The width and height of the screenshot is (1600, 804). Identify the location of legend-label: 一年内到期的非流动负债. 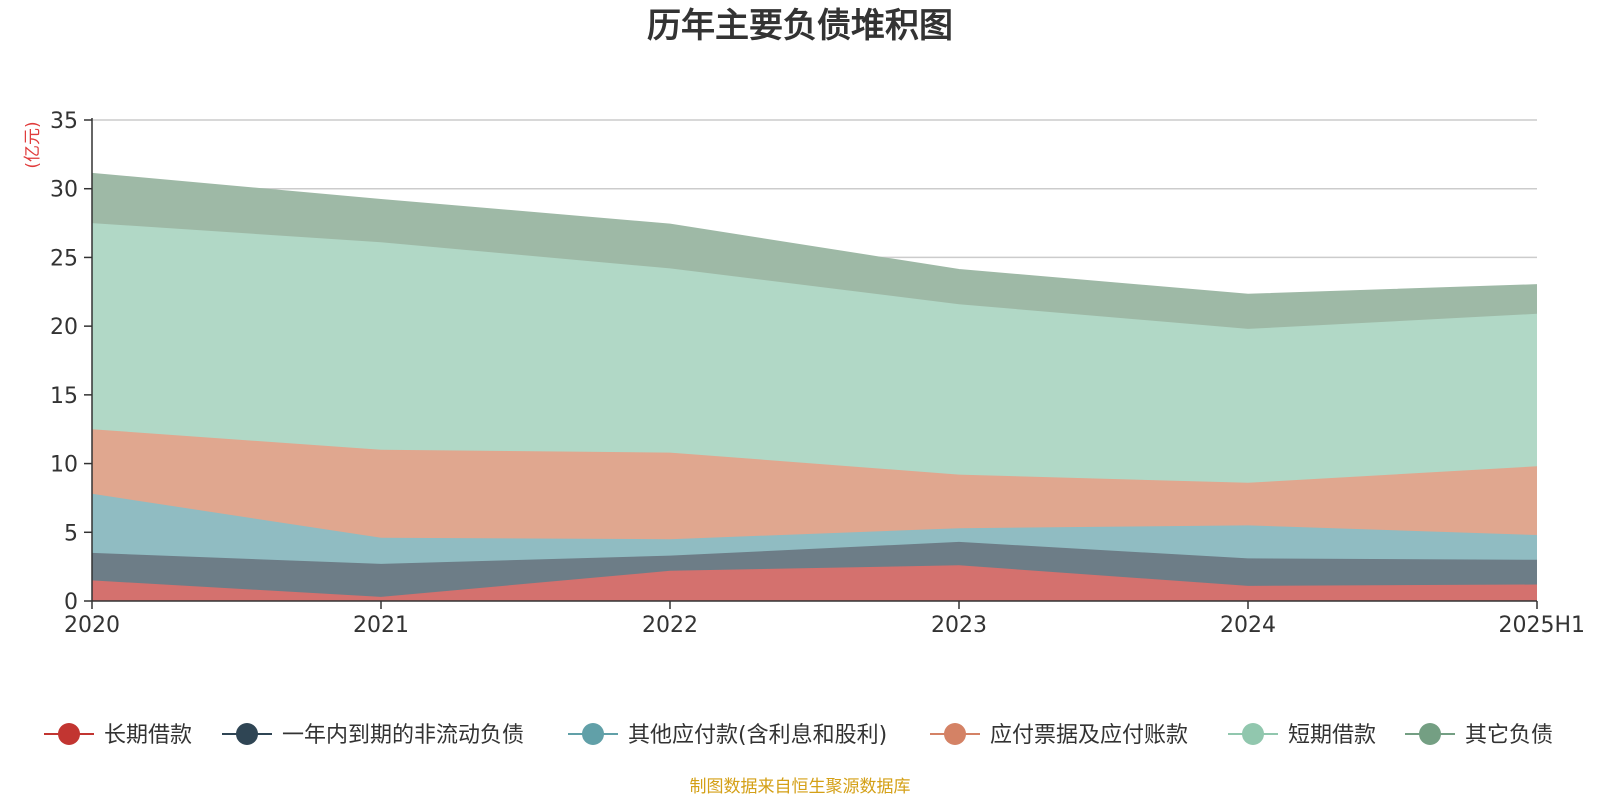
(403, 735).